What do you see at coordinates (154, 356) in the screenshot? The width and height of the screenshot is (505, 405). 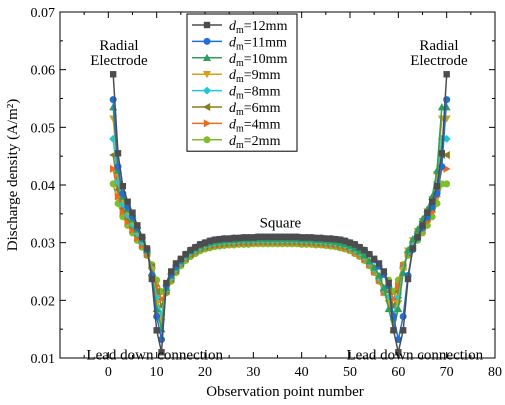 I see `annotation-lead-left: Lead down connection` at bounding box center [154, 356].